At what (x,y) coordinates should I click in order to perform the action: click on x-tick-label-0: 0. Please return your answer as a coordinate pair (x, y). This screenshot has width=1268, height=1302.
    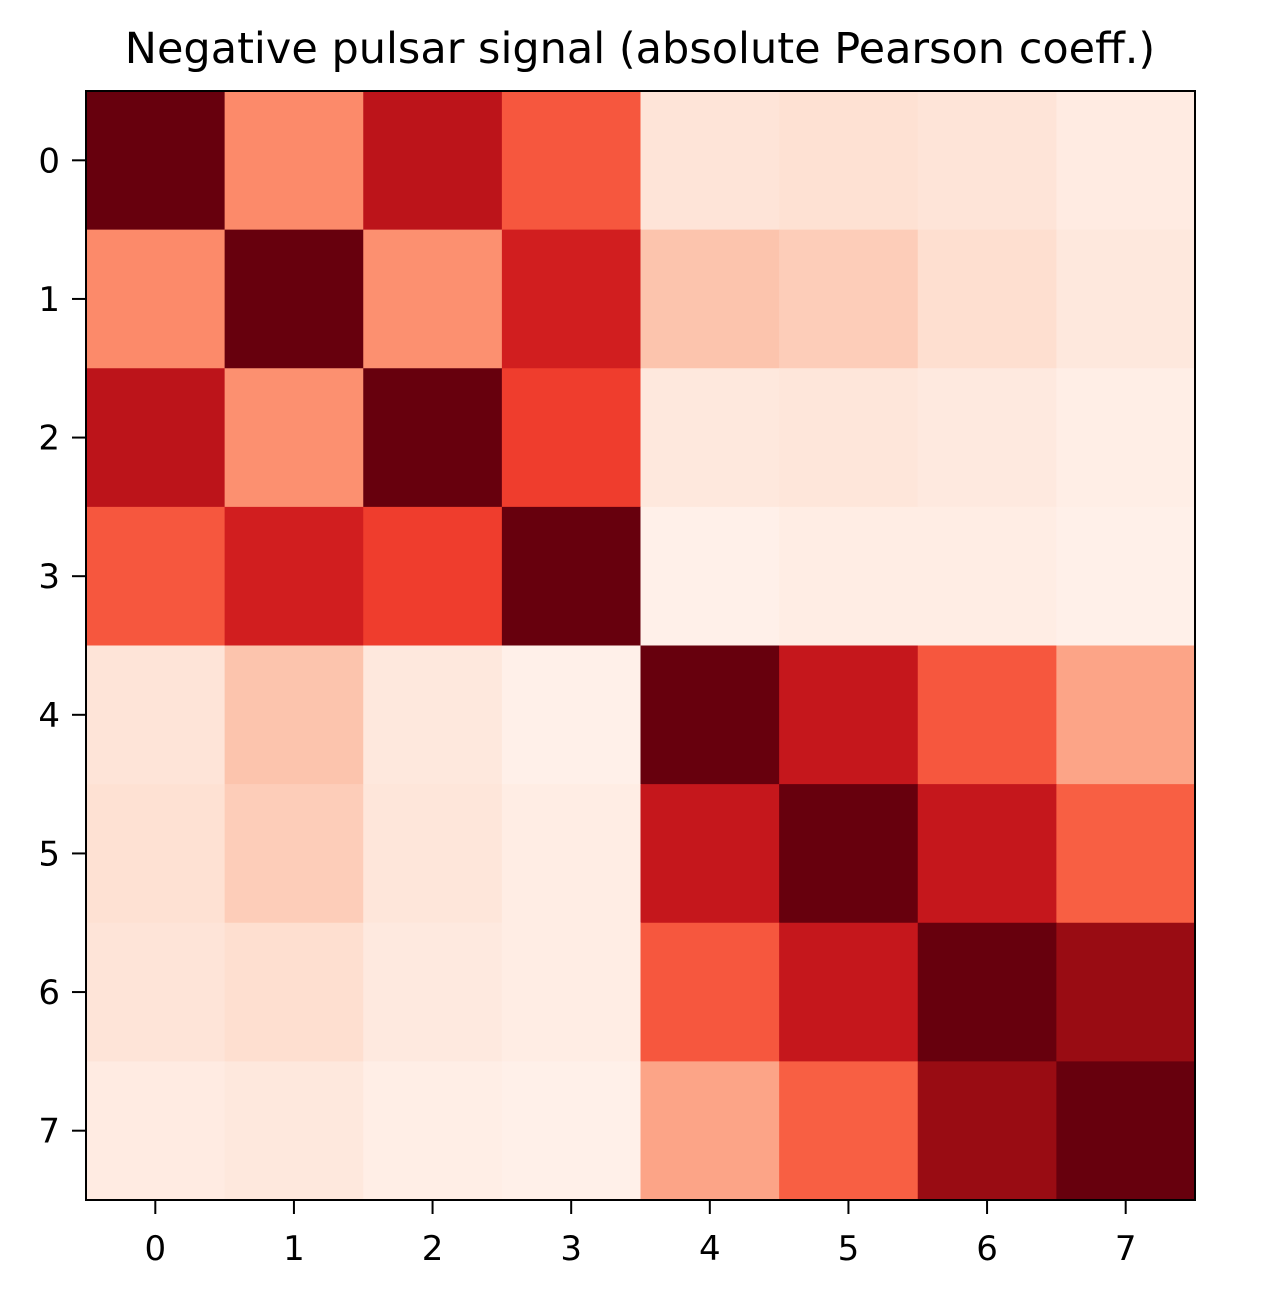
    Looking at the image, I should click on (155, 1249).